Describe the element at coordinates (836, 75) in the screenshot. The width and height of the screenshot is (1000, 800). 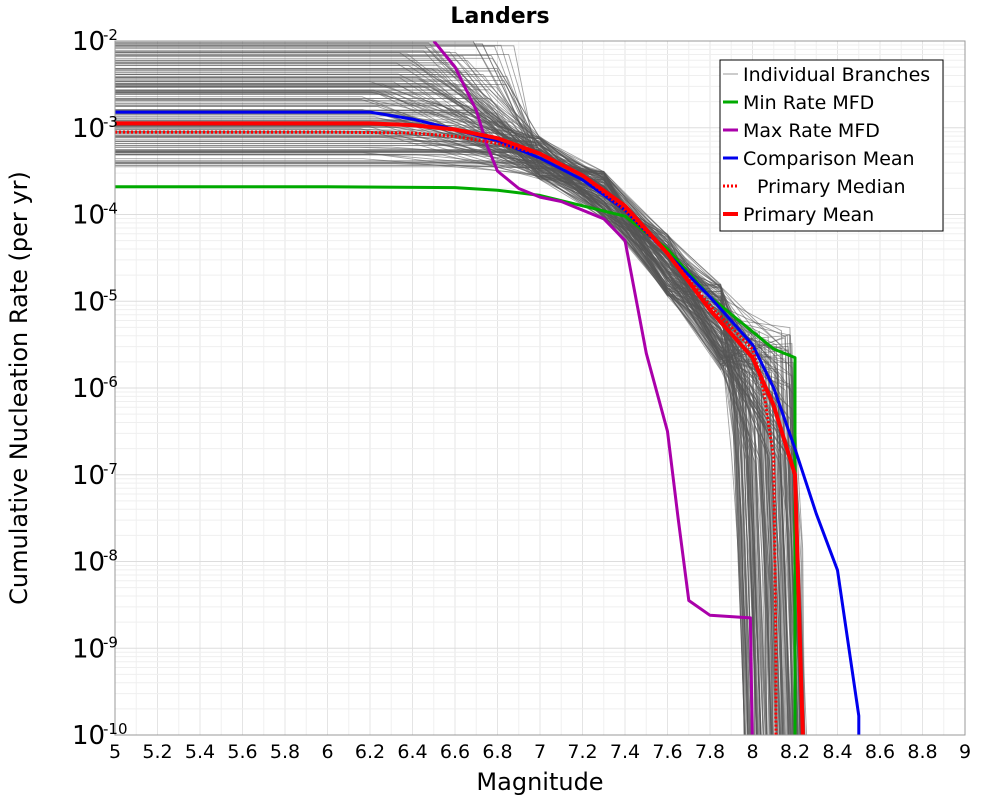
I see `legend-label: Individual Branches` at that location.